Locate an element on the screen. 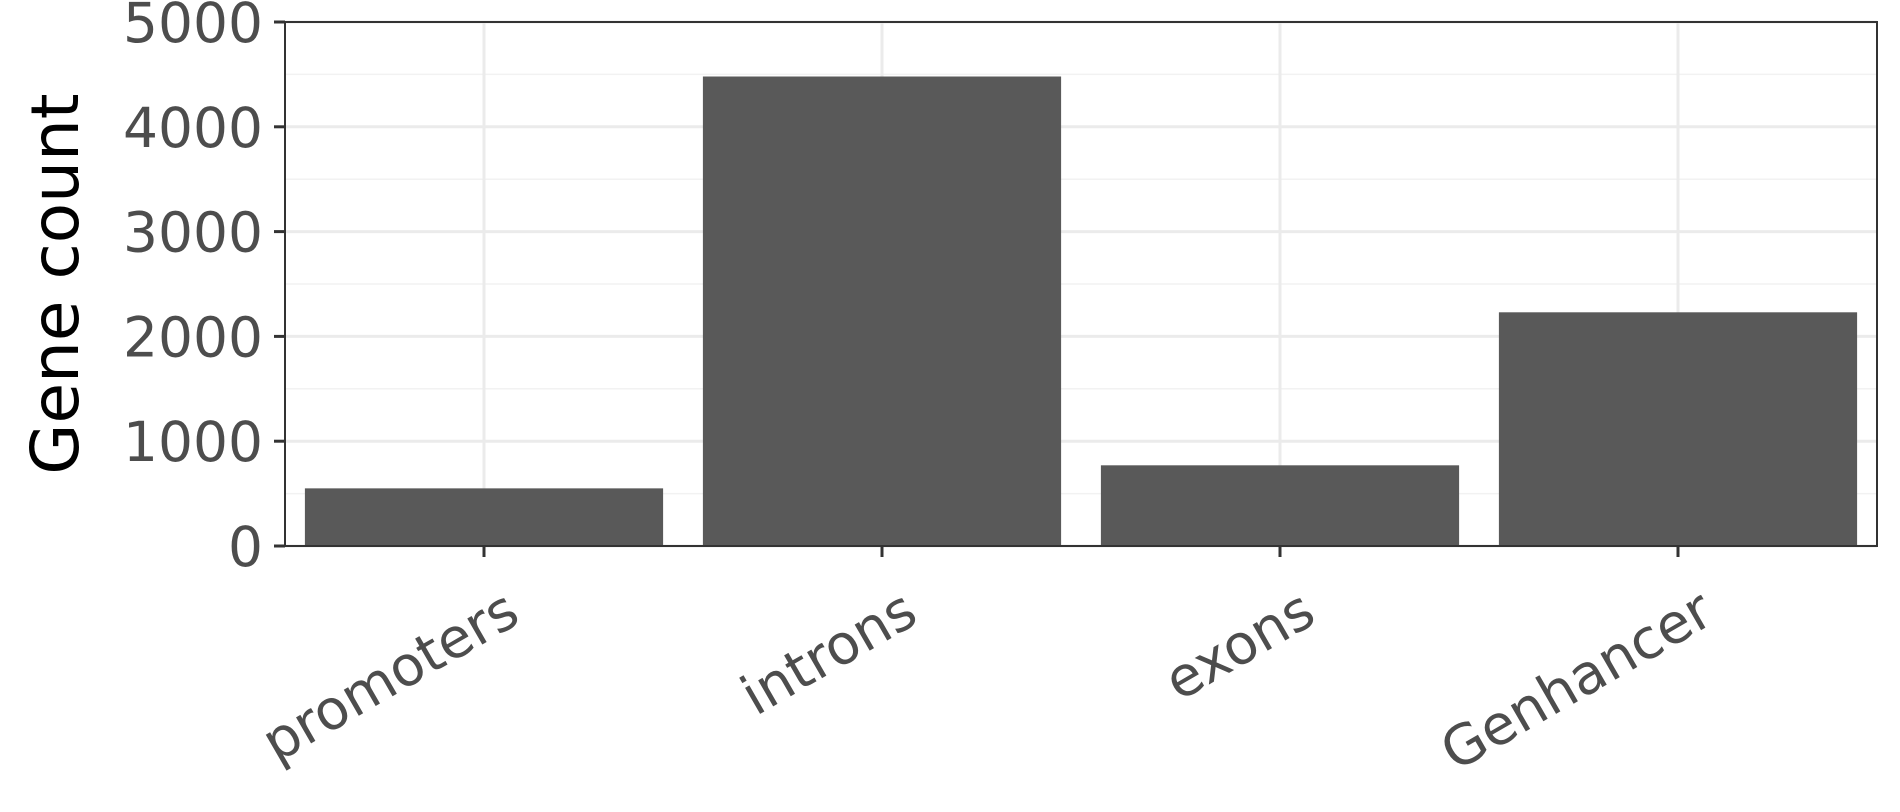 The width and height of the screenshot is (1900, 812). y-axis: 0 1000 2000 3000 4000 5000 is located at coordinates (204, 289).